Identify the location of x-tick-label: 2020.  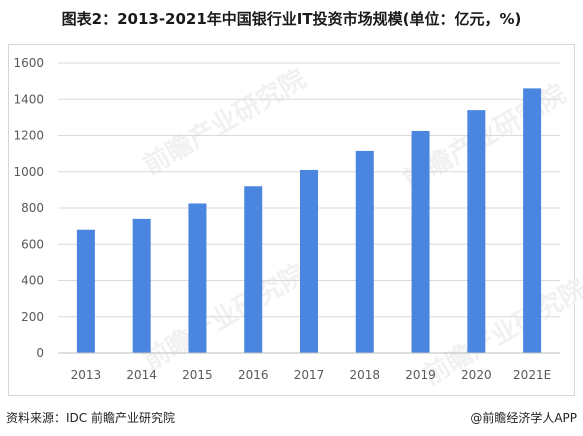
(476, 375).